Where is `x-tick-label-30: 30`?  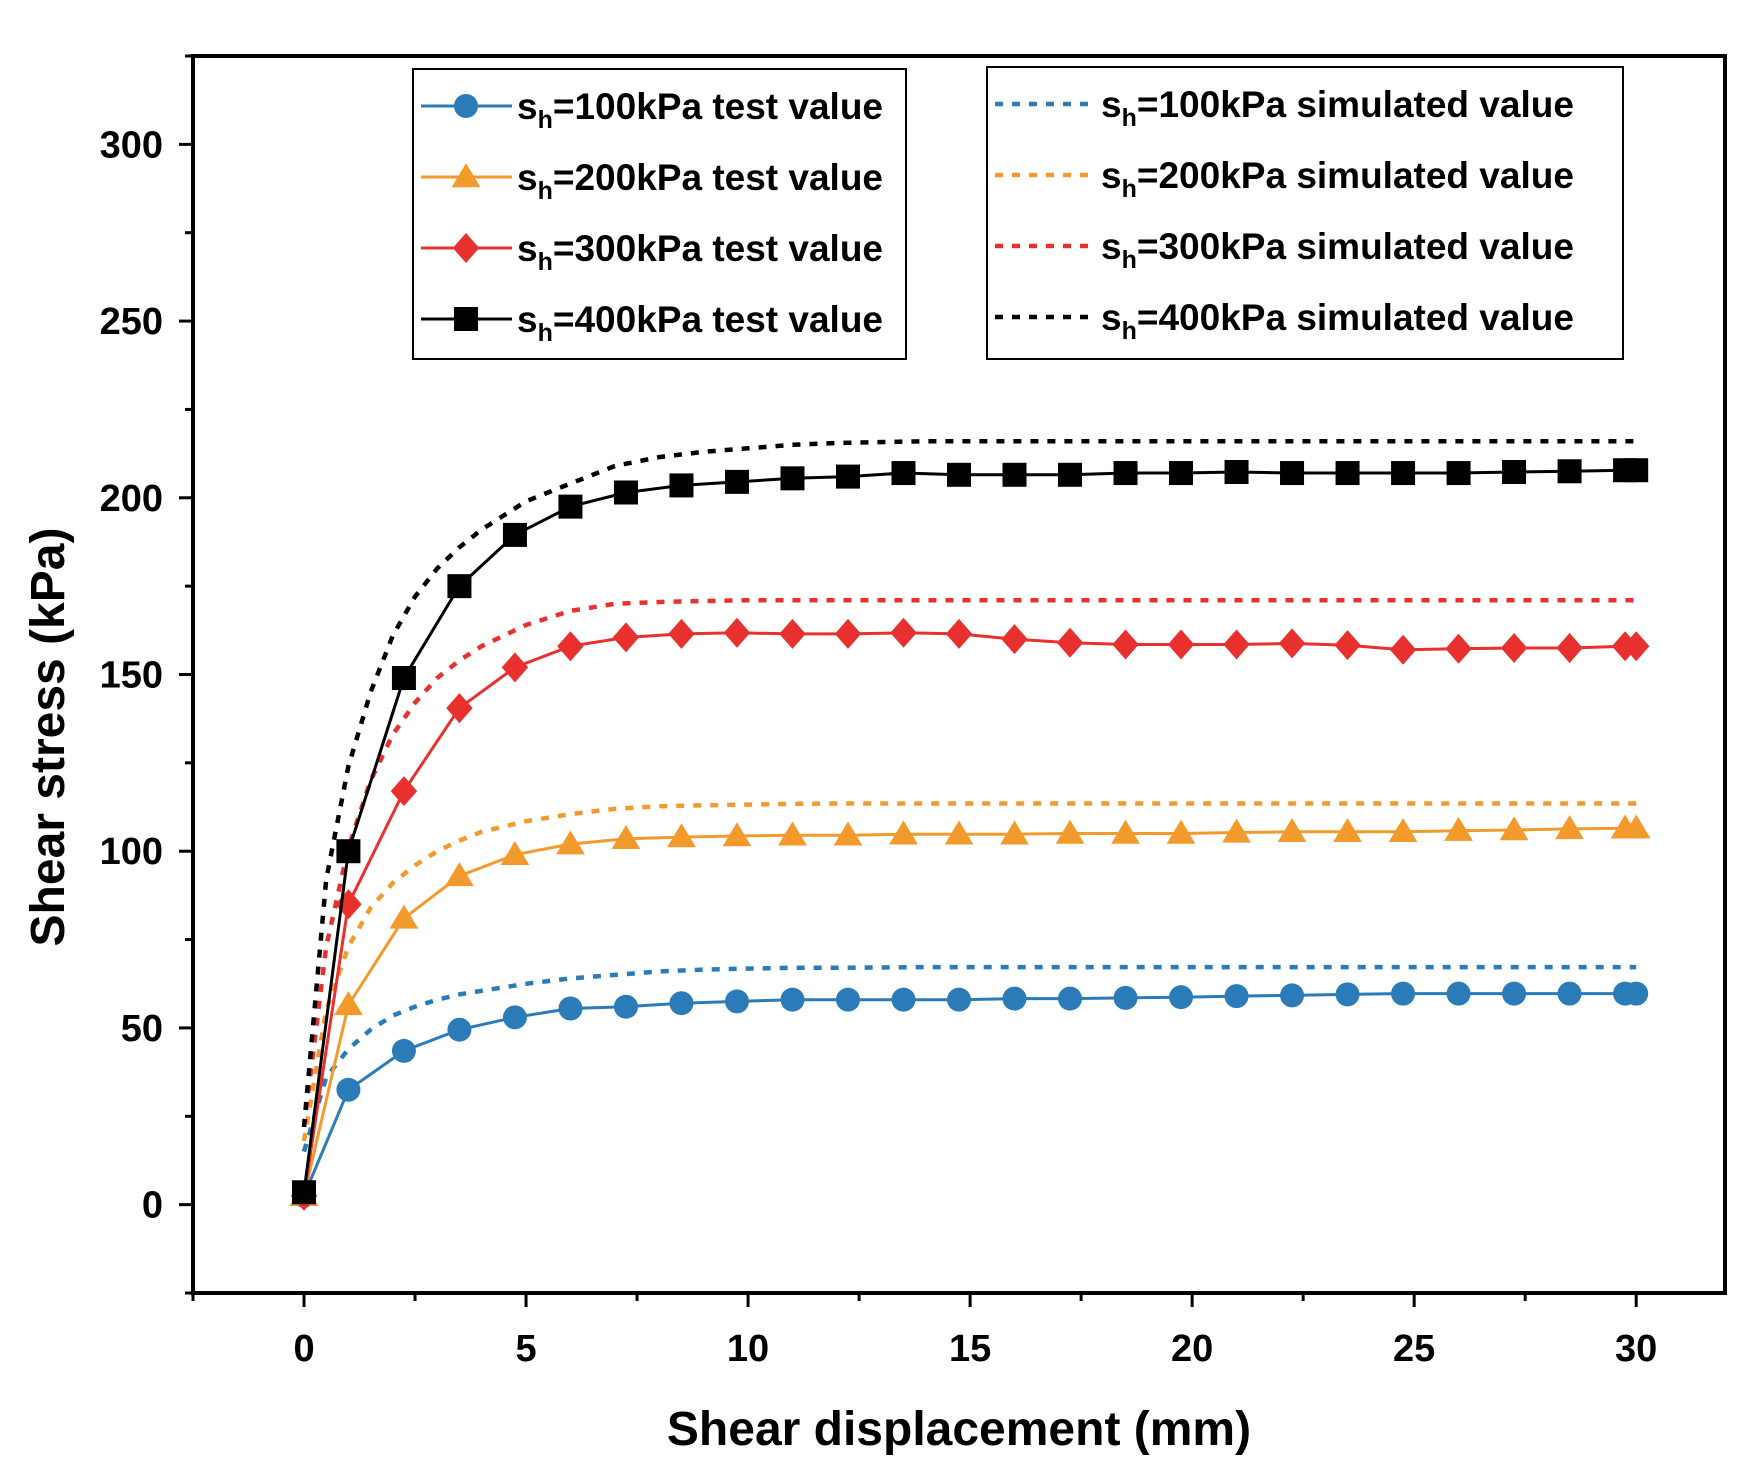 x-tick-label-30: 30 is located at coordinates (1636, 1349).